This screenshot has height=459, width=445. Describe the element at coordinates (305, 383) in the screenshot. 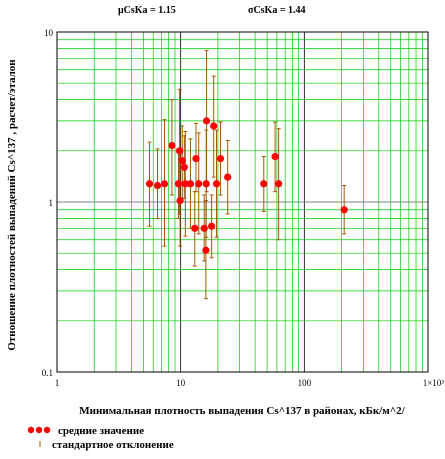

I see `x-tick-label: 100` at that location.